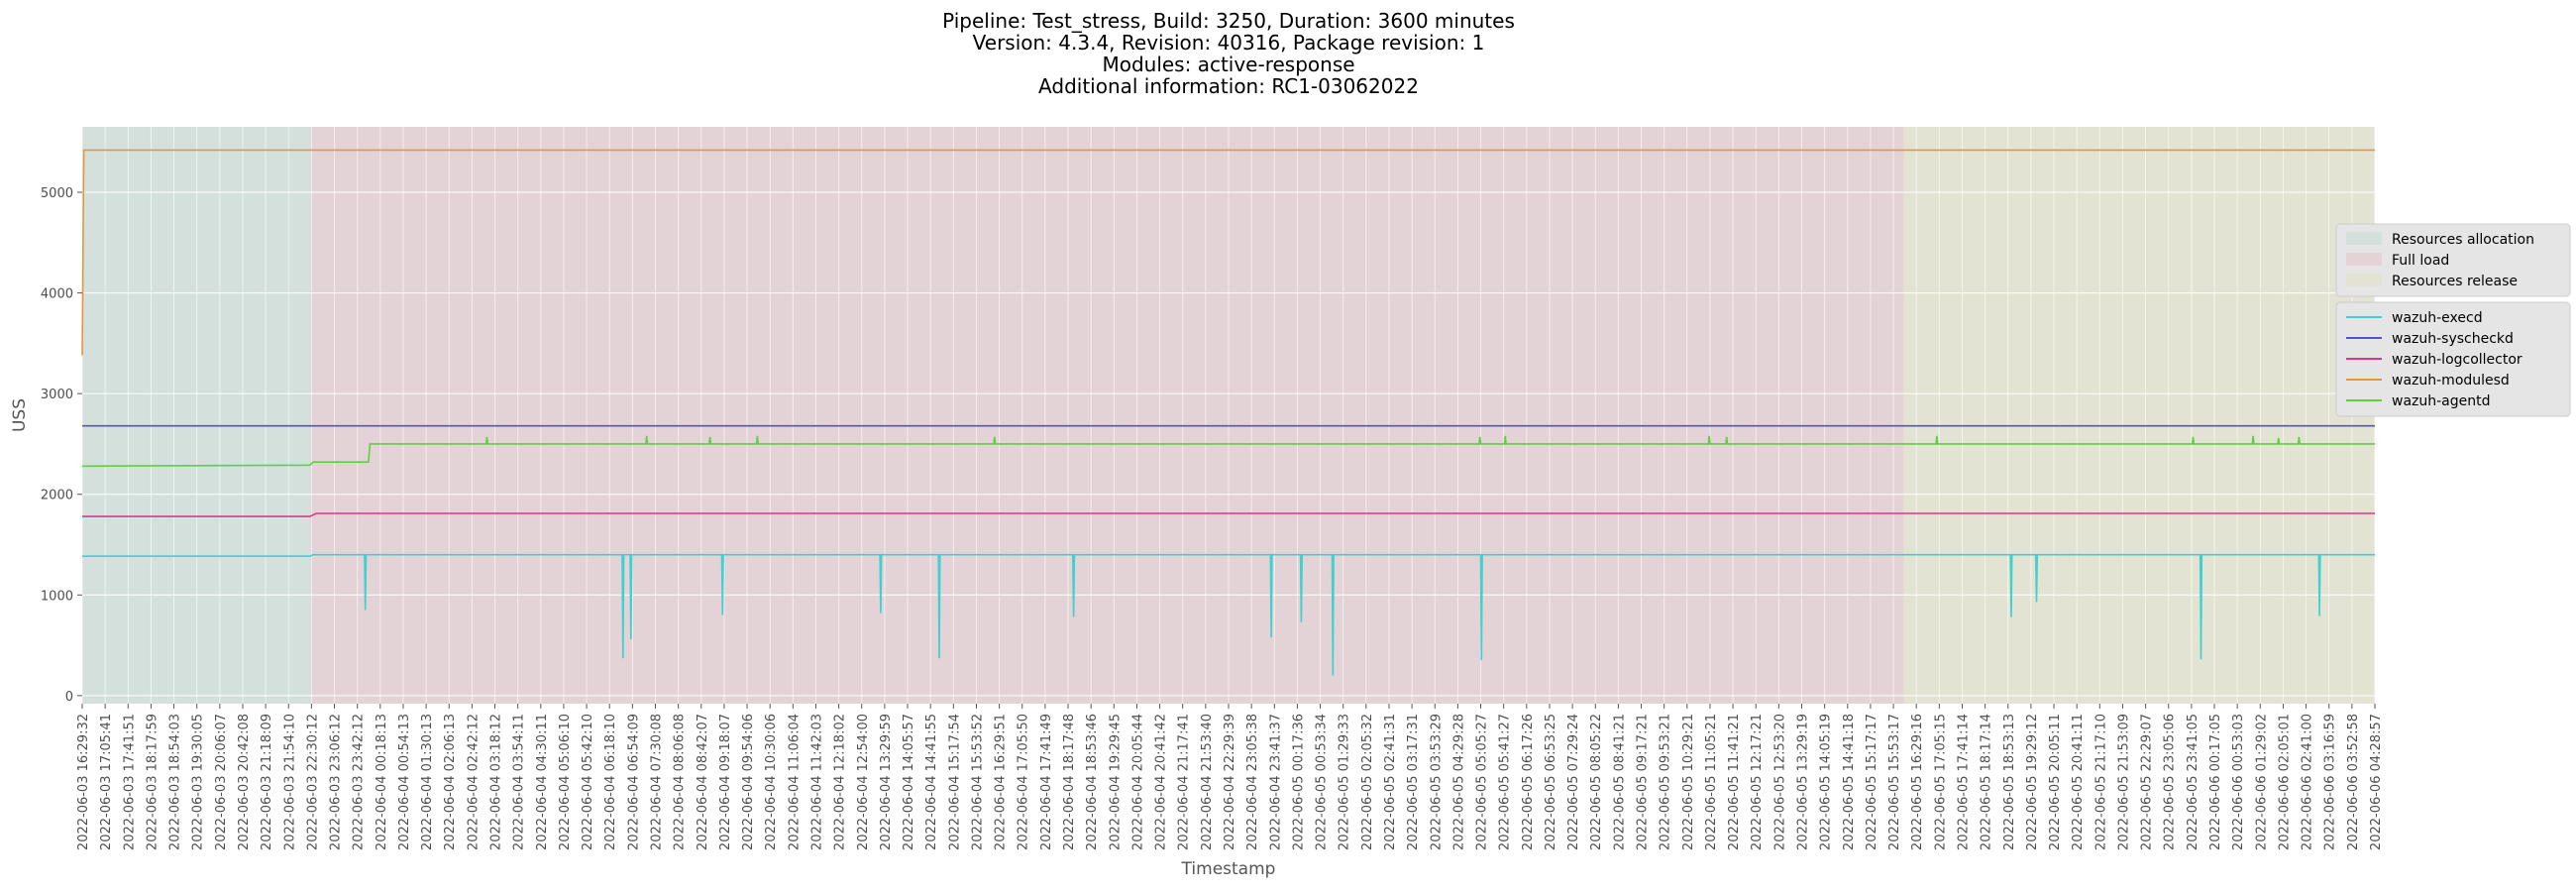  I want to click on x-tick-label: 2022-06-05 17:41:14, so click(1965, 782).